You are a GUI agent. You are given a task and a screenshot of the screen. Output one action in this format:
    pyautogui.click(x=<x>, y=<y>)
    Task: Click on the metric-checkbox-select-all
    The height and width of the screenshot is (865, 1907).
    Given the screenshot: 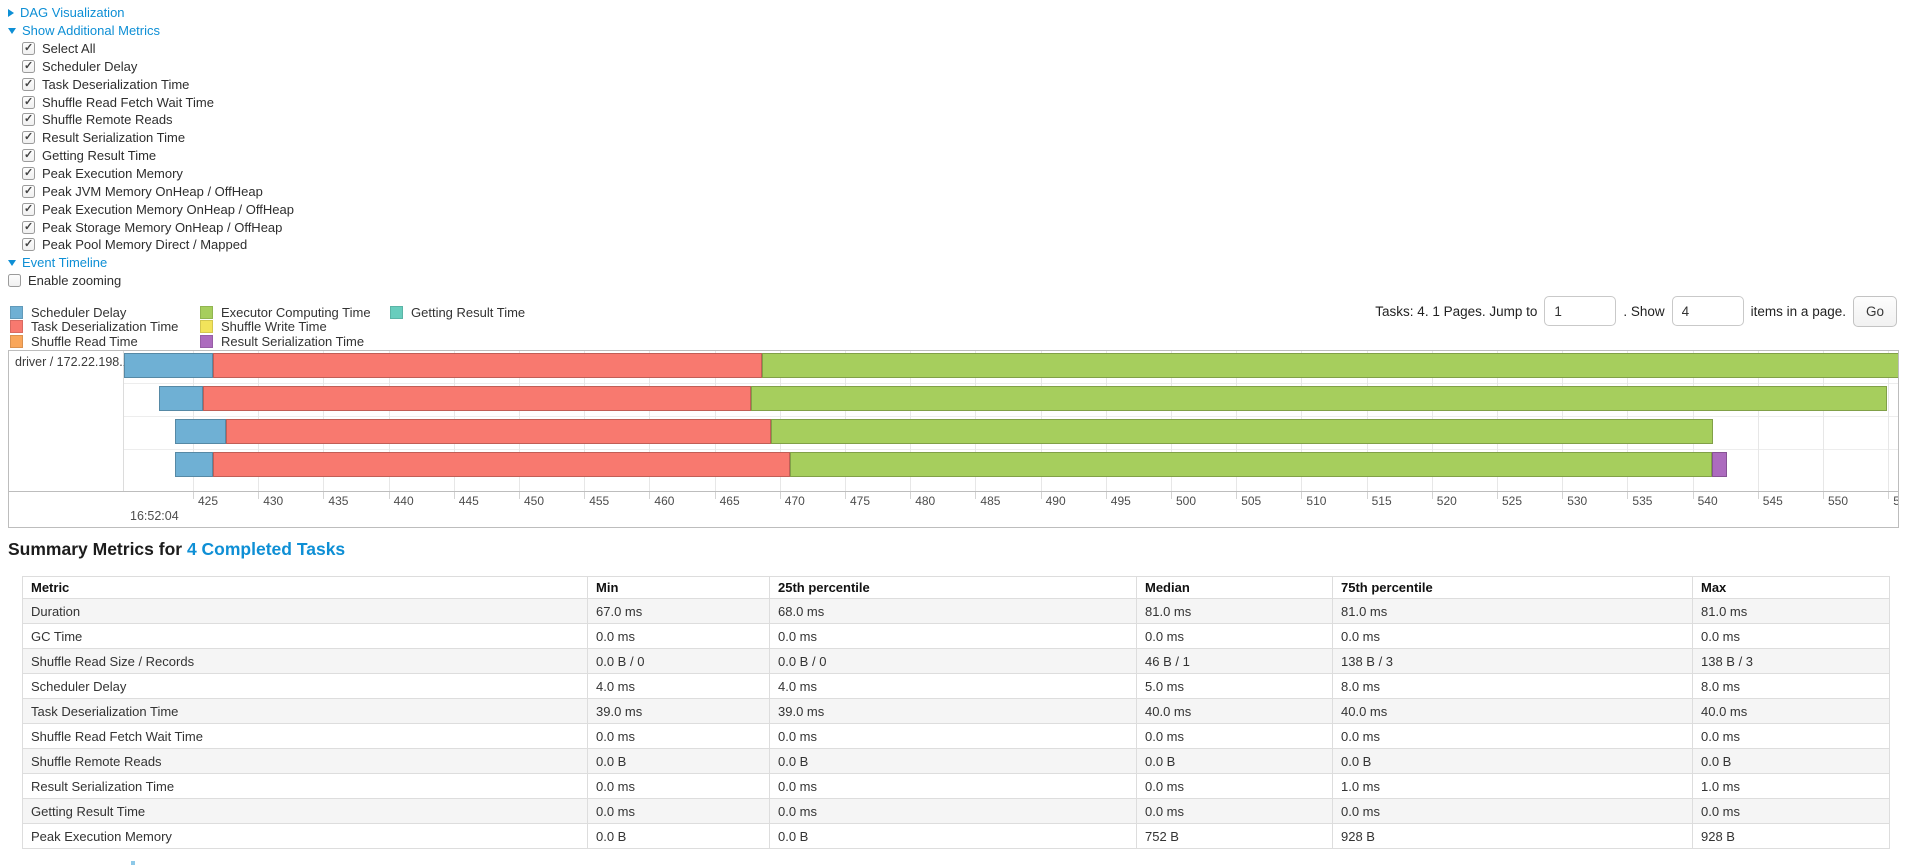 What is the action you would take?
    pyautogui.click(x=28, y=48)
    